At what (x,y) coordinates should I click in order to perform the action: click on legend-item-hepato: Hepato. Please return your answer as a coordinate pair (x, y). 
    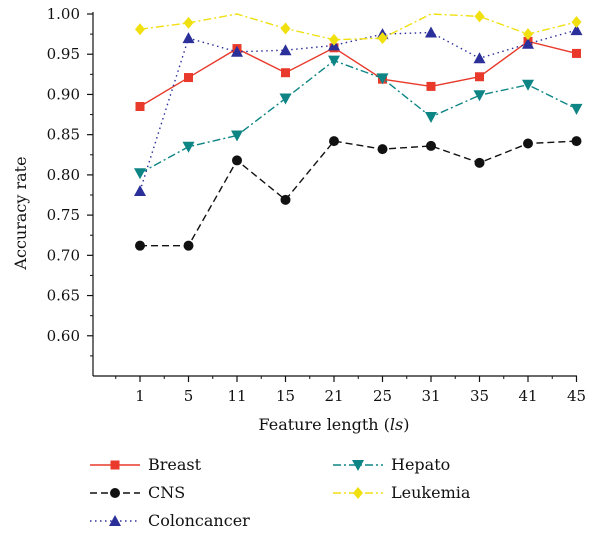
    Looking at the image, I should click on (391, 464).